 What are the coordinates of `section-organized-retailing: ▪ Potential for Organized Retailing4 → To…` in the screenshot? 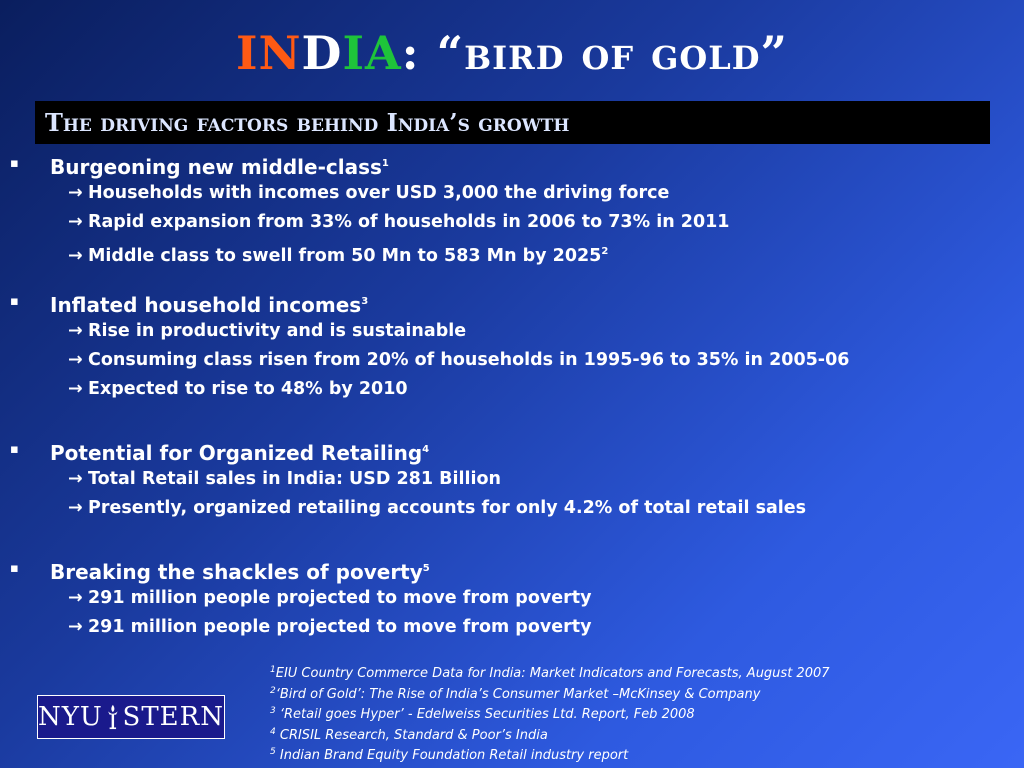 It's located at (512, 479).